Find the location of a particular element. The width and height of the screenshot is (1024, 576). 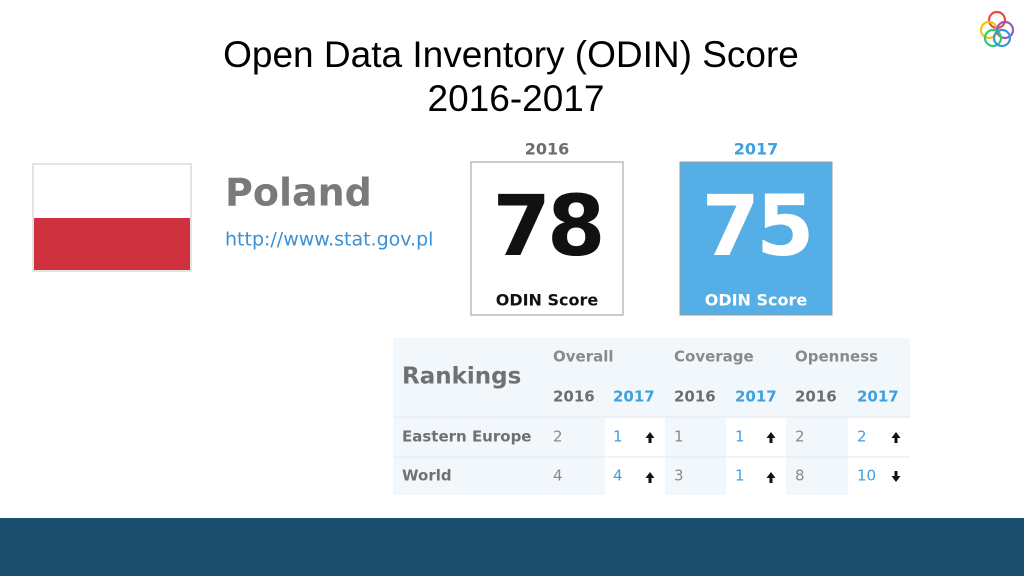

footer-band is located at coordinates (512, 547).